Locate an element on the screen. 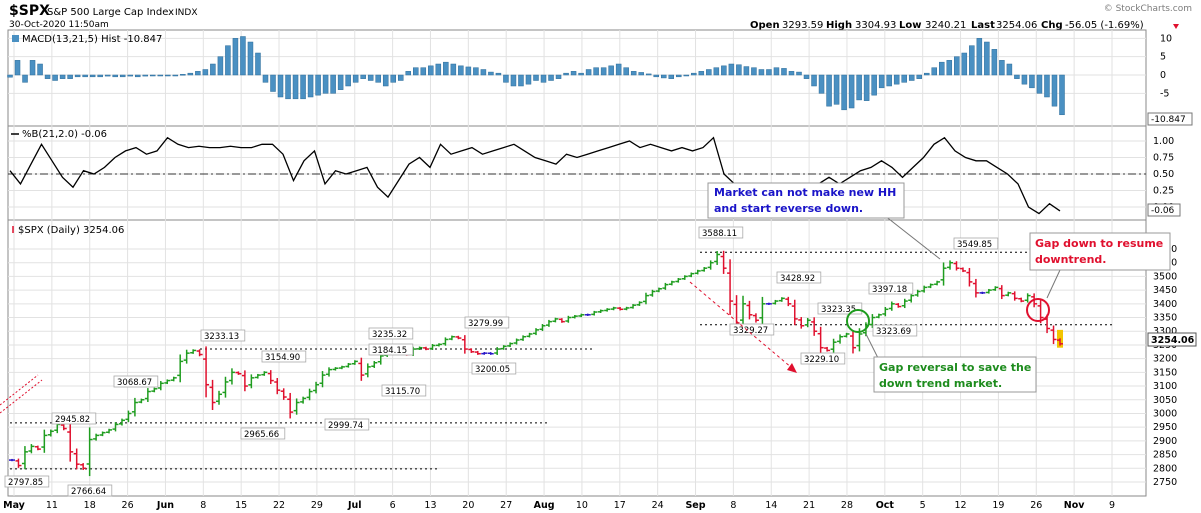  high-value: 3304.93 is located at coordinates (875, 25).